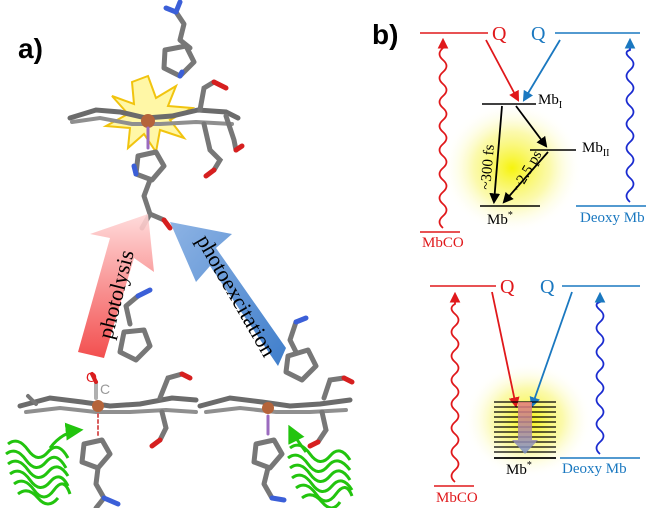  What do you see at coordinates (457, 498) in the screenshot?
I see `mbco-label-bottom: MbCO` at bounding box center [457, 498].